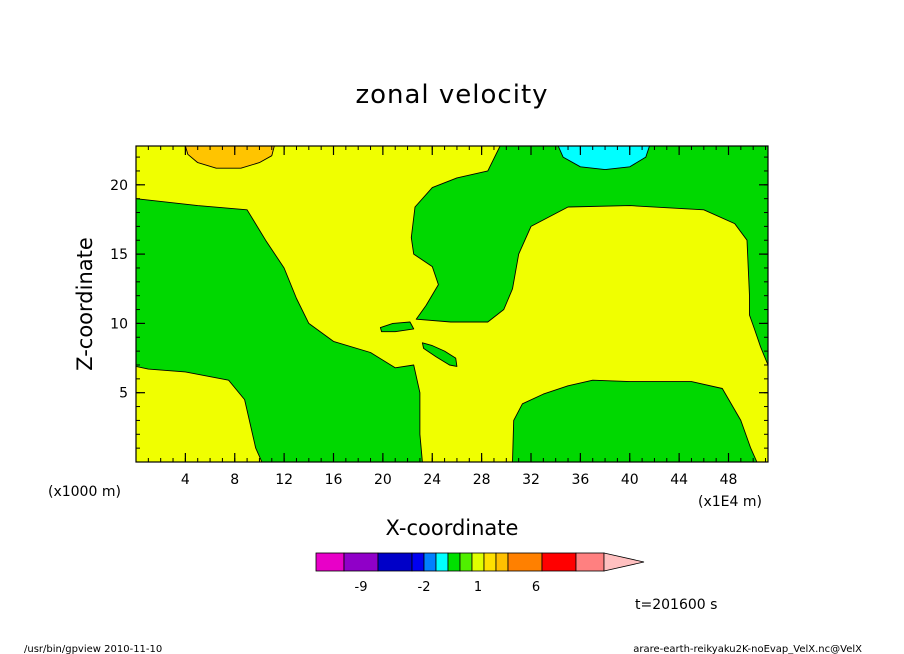 Image resolution: width=904 pixels, height=654 pixels. Describe the element at coordinates (536, 587) in the screenshot. I see `colorbar-label: 6` at that location.